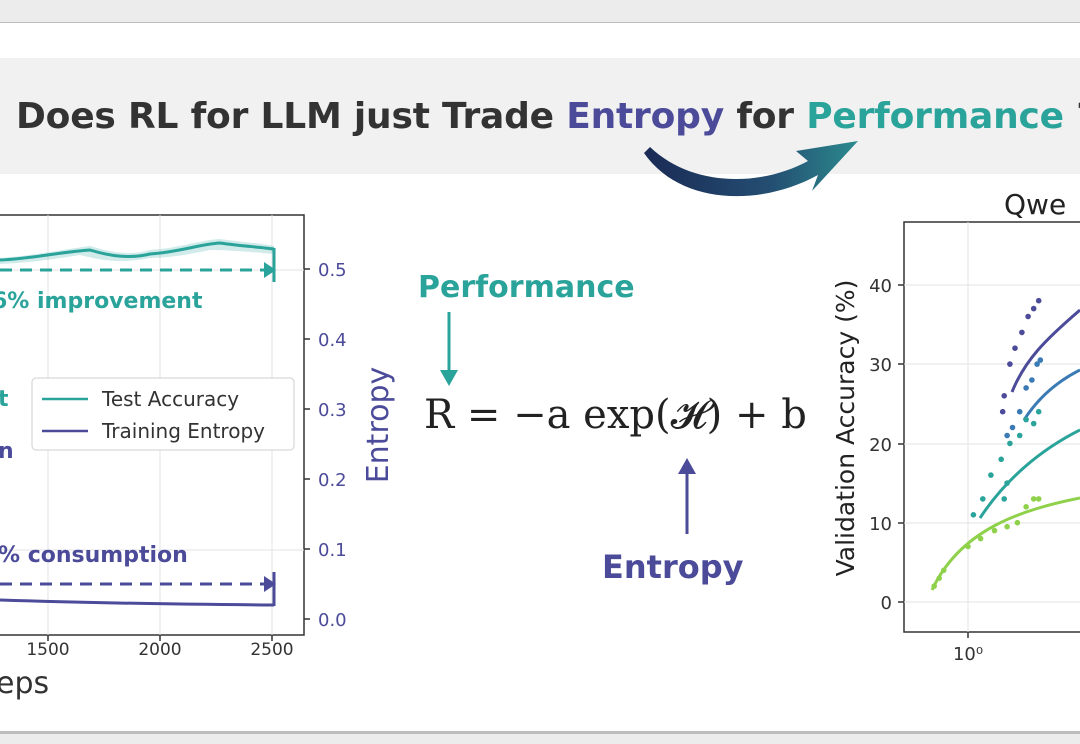  What do you see at coordinates (751, 169) in the screenshot?
I see `curved-arrow-icon` at bounding box center [751, 169].